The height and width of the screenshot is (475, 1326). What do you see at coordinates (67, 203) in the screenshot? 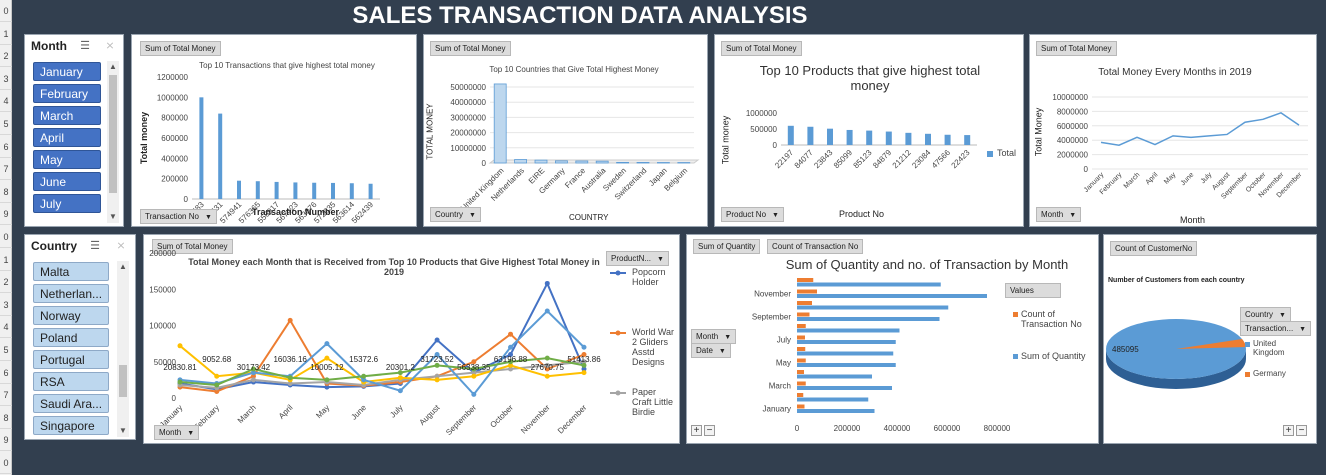
I see `slicer-item: July` at bounding box center [67, 203].